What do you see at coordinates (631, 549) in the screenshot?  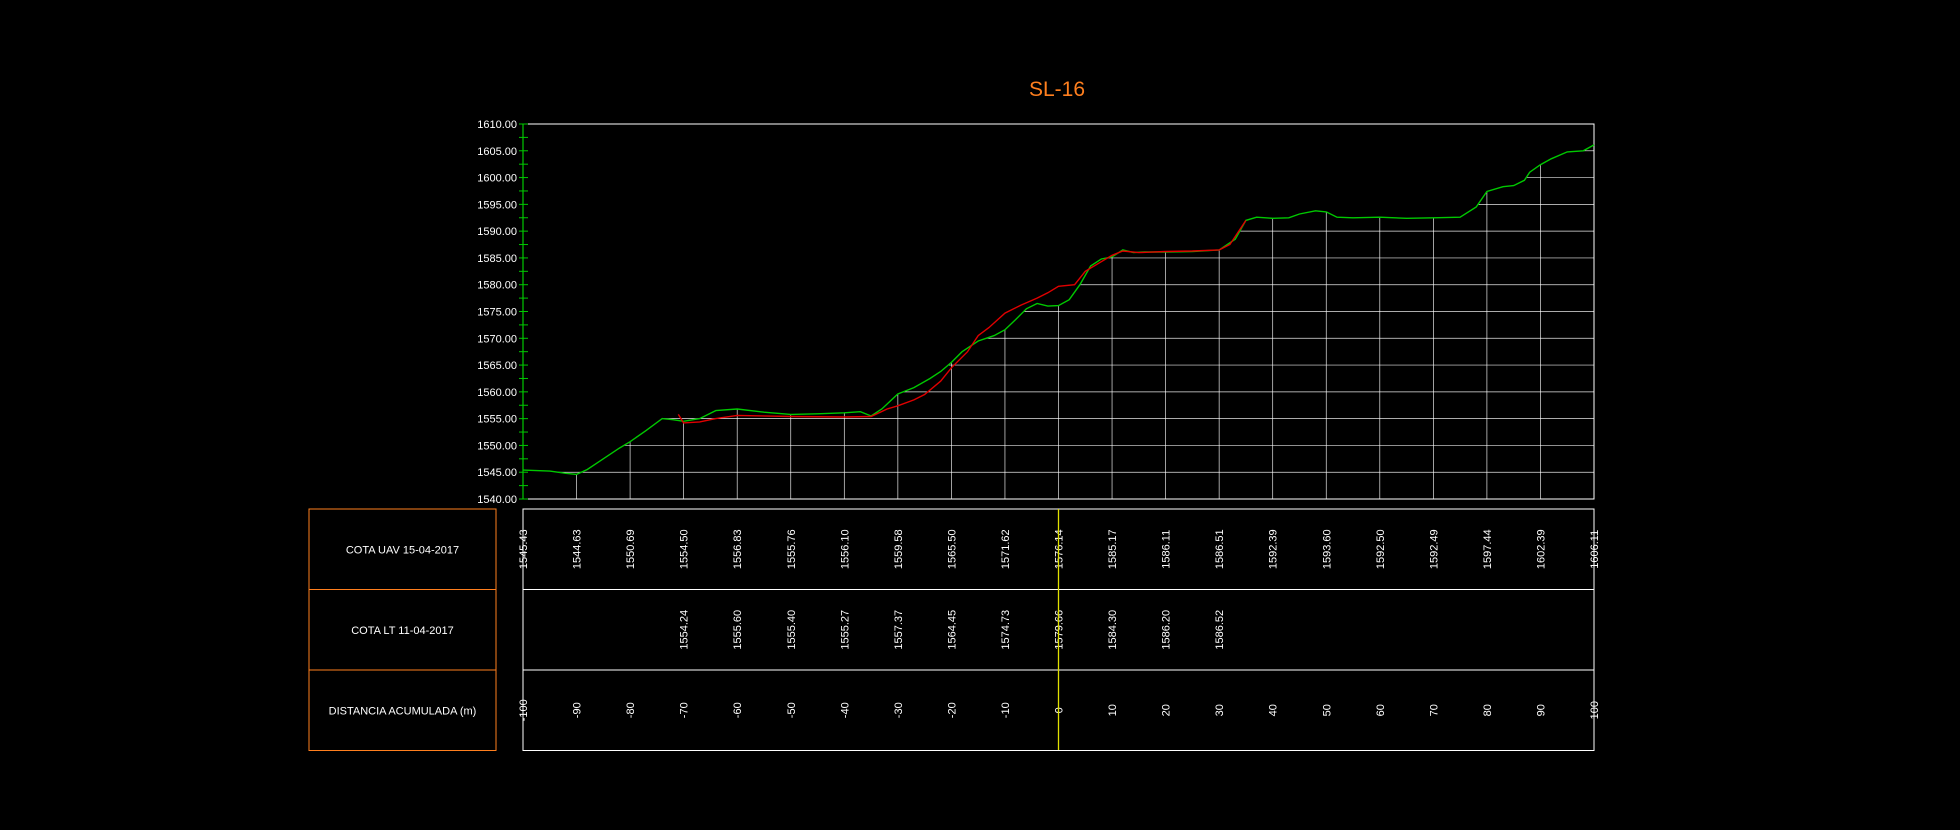 I see `table-cell-value: 1550.69` at bounding box center [631, 549].